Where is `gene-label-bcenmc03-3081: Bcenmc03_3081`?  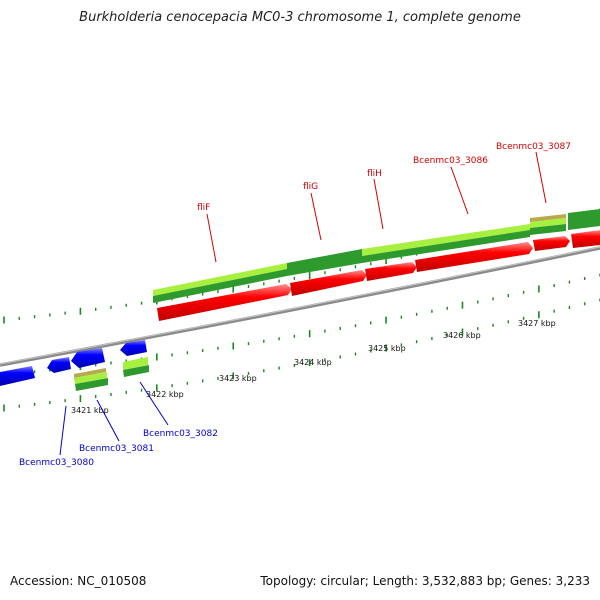 gene-label-bcenmc03-3081: Bcenmc03_3081 is located at coordinates (116, 449).